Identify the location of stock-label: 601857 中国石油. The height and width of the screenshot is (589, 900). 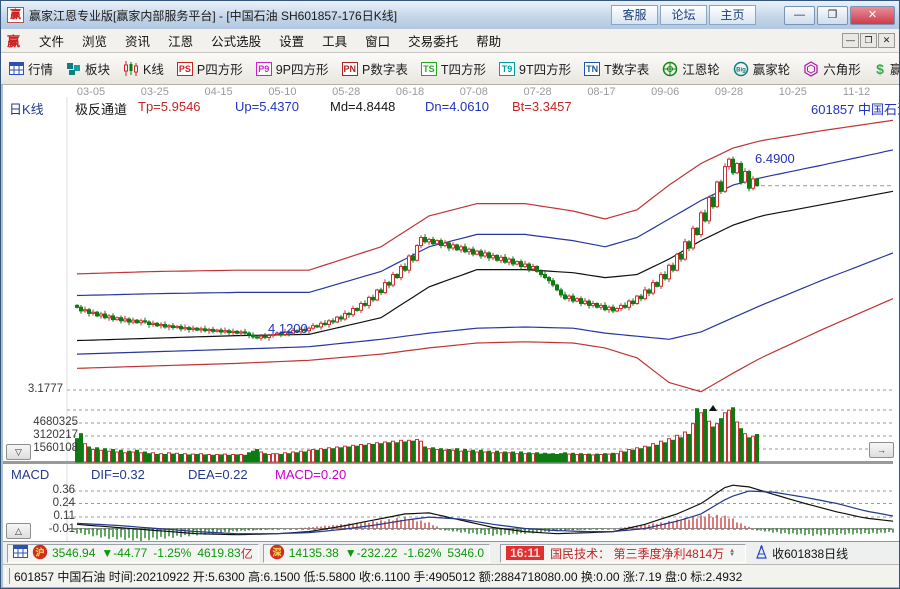
(855, 109).